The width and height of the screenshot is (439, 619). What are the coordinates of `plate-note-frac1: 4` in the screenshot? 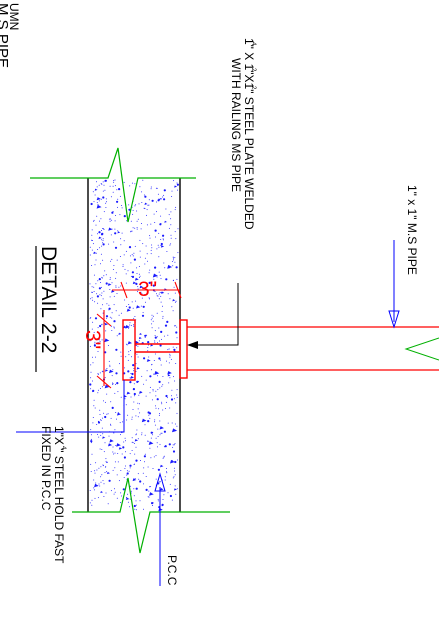 It's located at (253, 44).